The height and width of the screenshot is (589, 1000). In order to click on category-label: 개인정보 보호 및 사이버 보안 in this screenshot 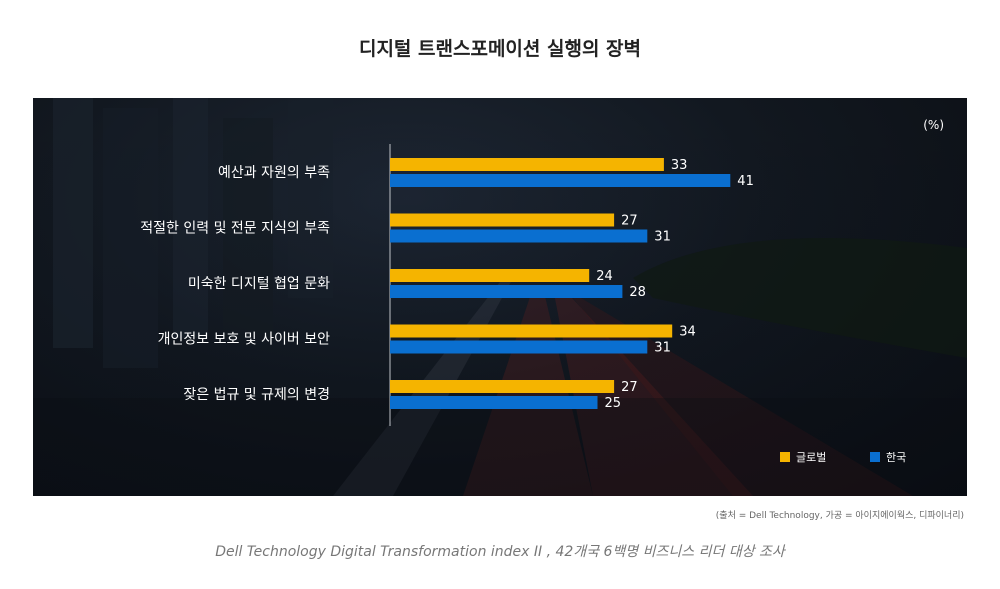, I will do `click(244, 340)`.